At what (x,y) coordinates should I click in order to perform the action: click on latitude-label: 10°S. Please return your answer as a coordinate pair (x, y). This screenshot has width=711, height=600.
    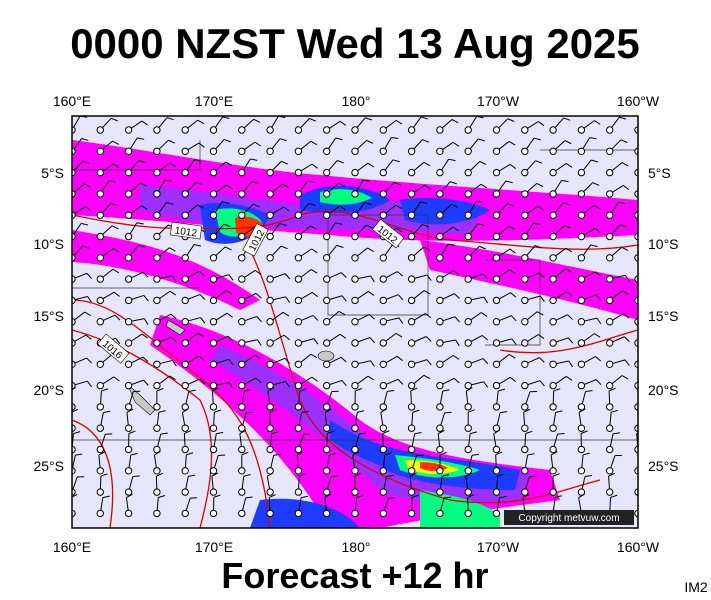
    Looking at the image, I should click on (48, 244).